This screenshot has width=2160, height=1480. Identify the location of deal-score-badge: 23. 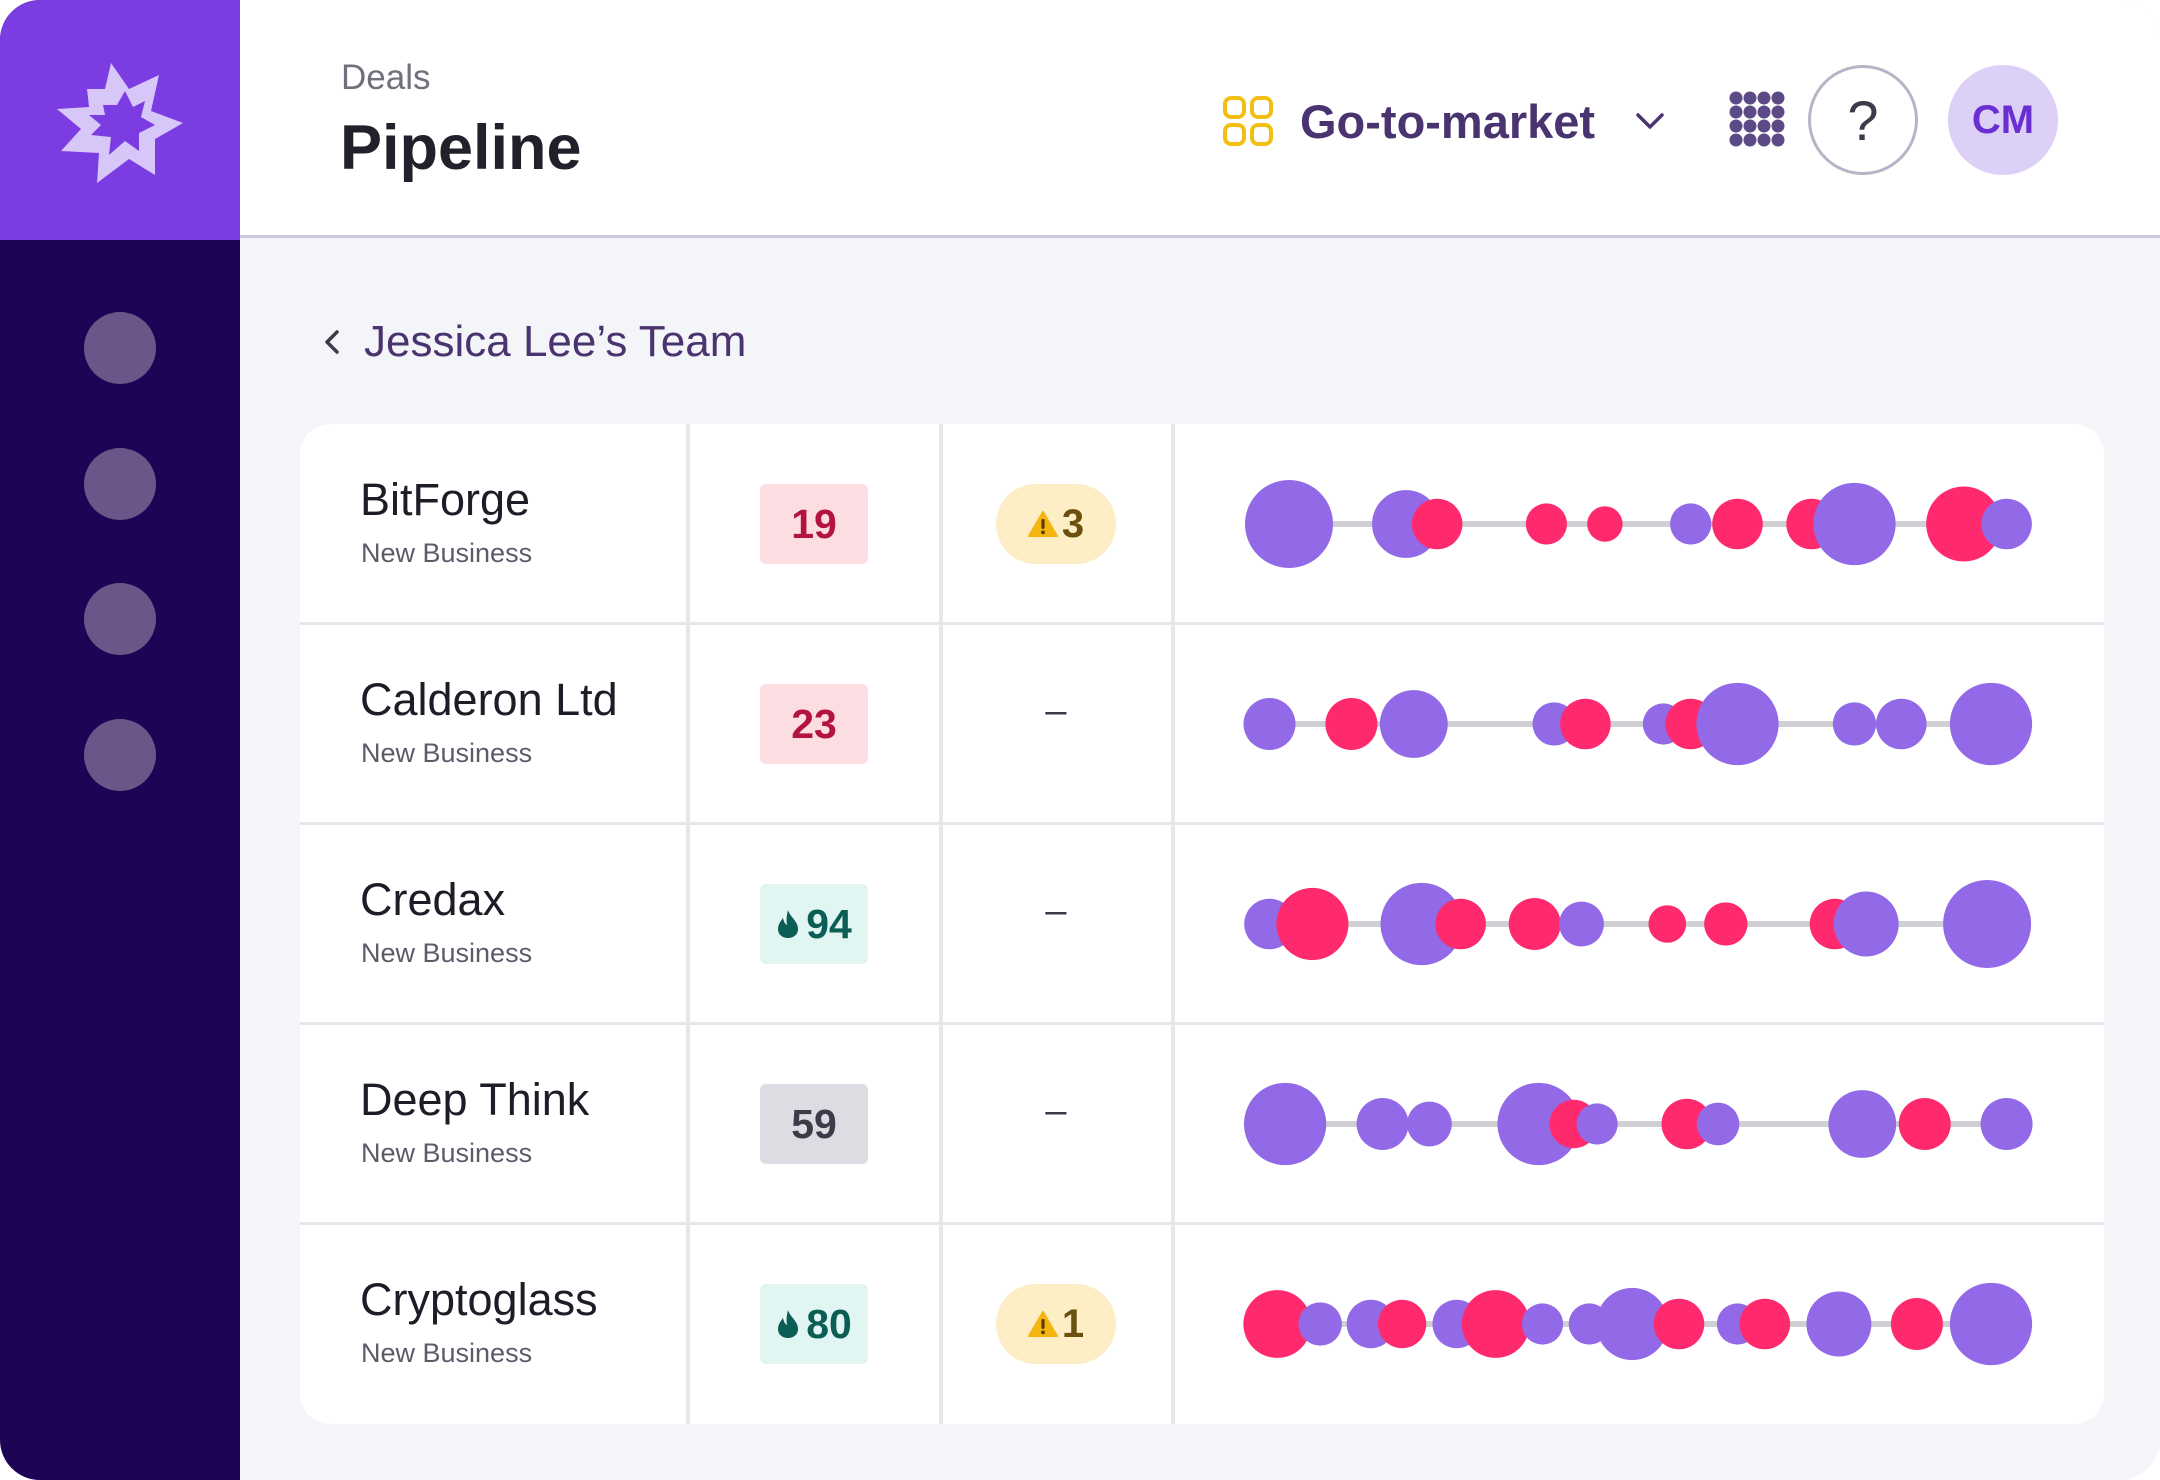
(814, 724).